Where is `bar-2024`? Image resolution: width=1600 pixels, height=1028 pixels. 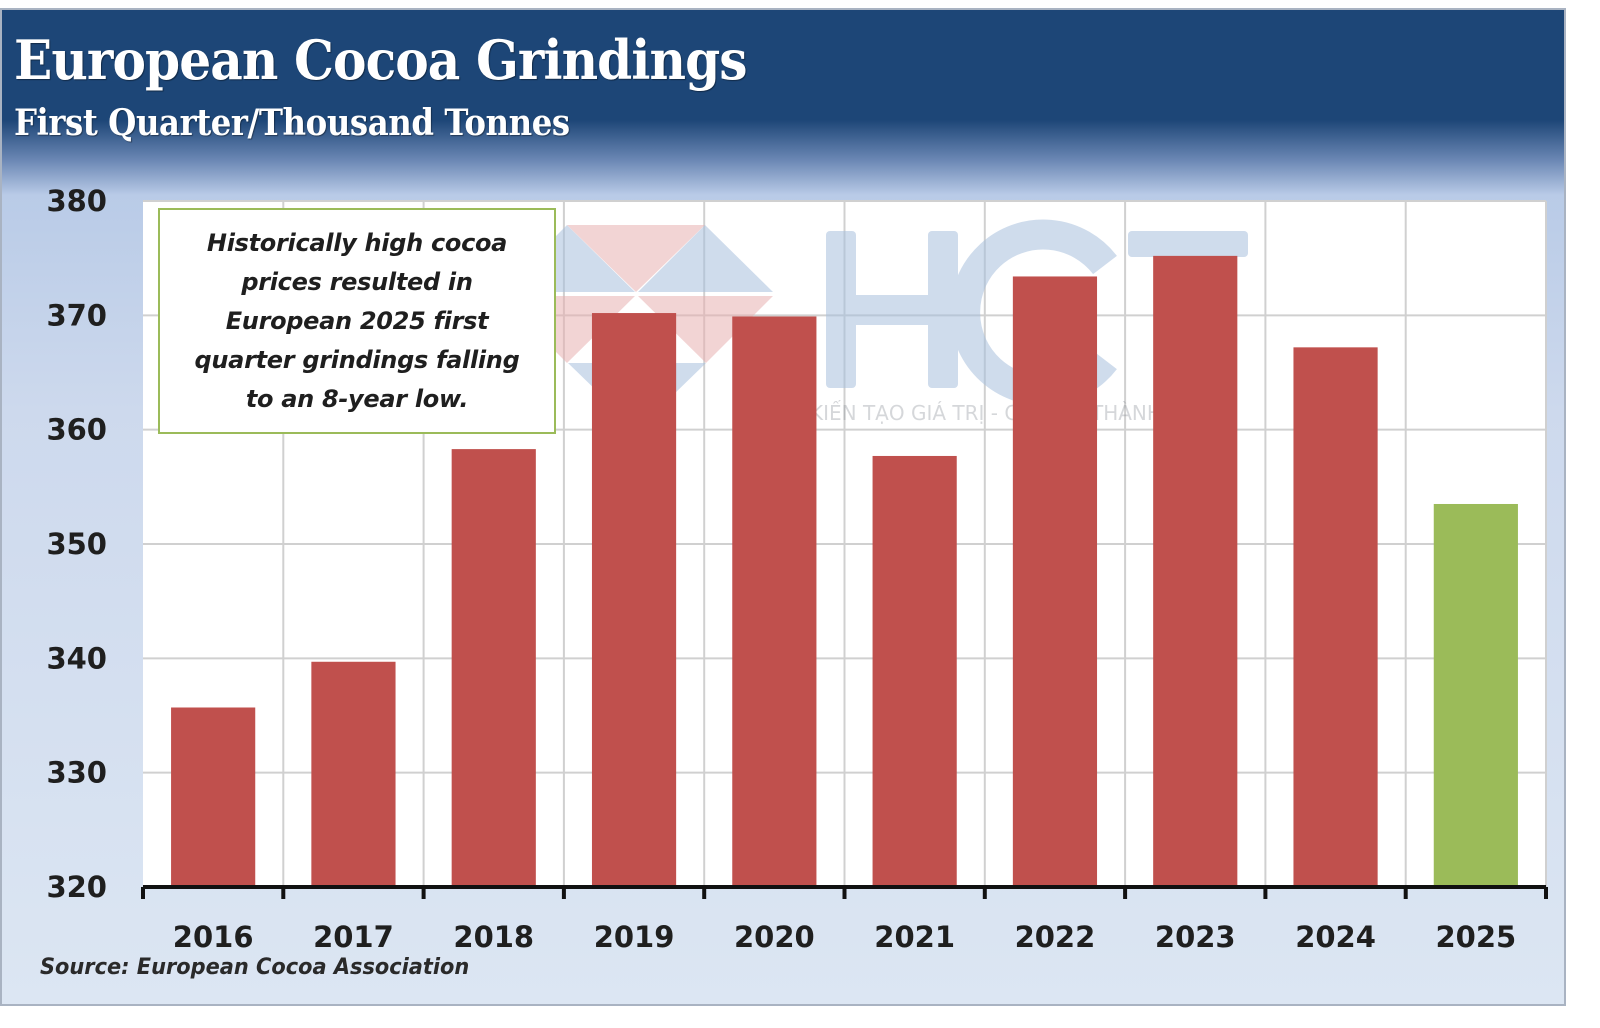 bar-2024 is located at coordinates (1335, 617).